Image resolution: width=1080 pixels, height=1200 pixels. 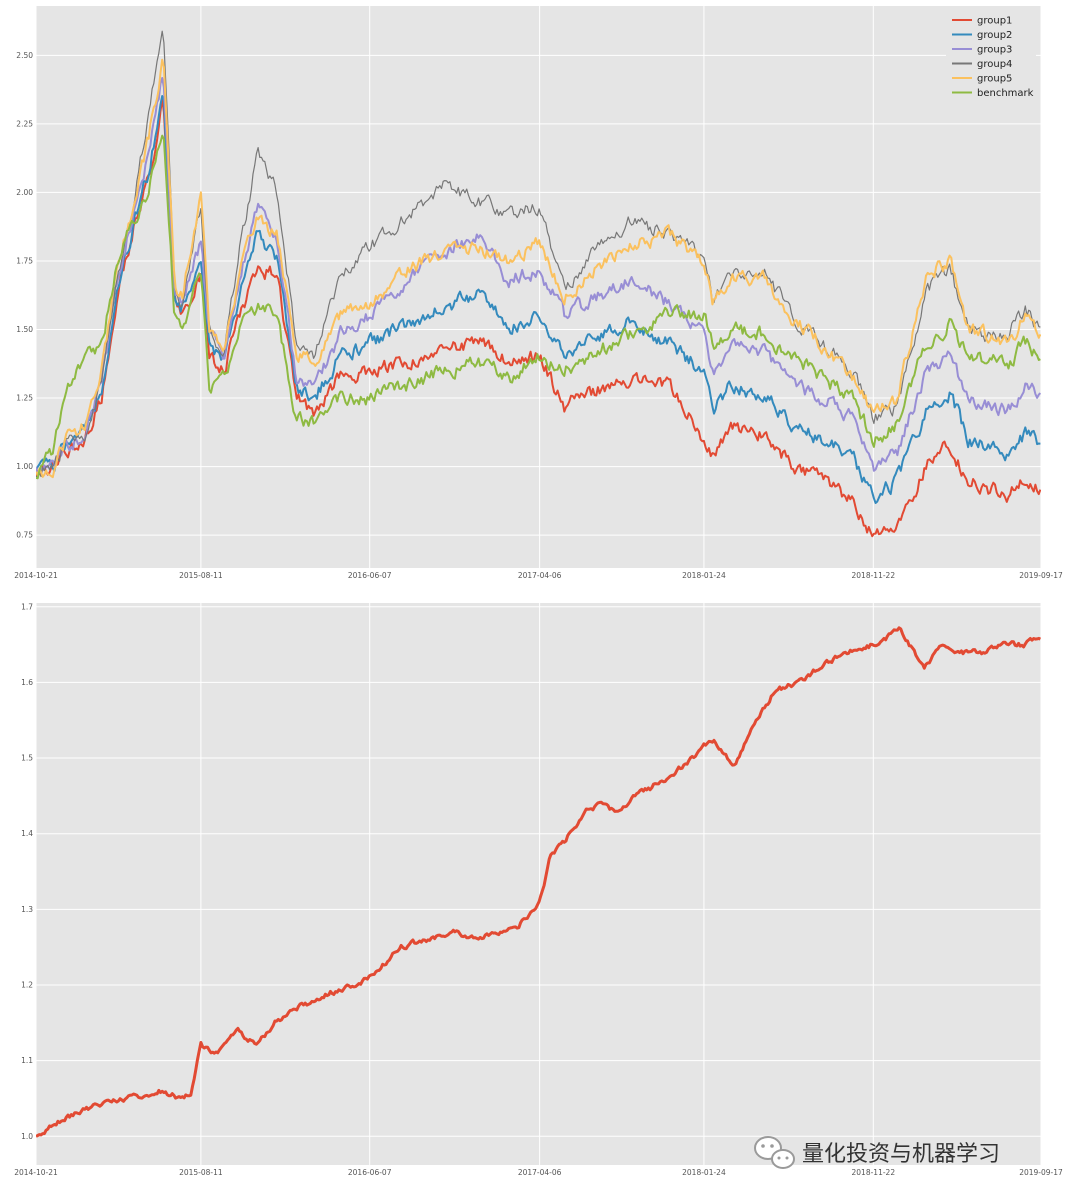 What do you see at coordinates (994, 64) in the screenshot?
I see `legend-label-group4: group4` at bounding box center [994, 64].